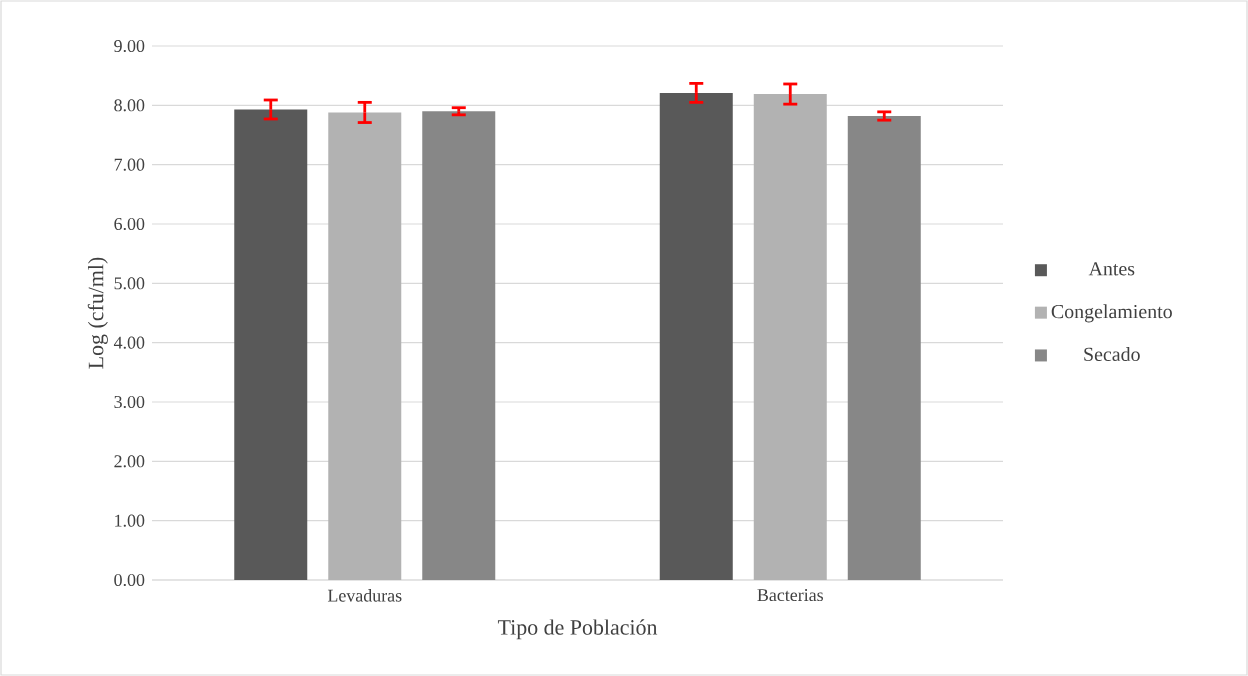 The image size is (1248, 676). What do you see at coordinates (1111, 313) in the screenshot?
I see `legend-label: Congelamiento` at bounding box center [1111, 313].